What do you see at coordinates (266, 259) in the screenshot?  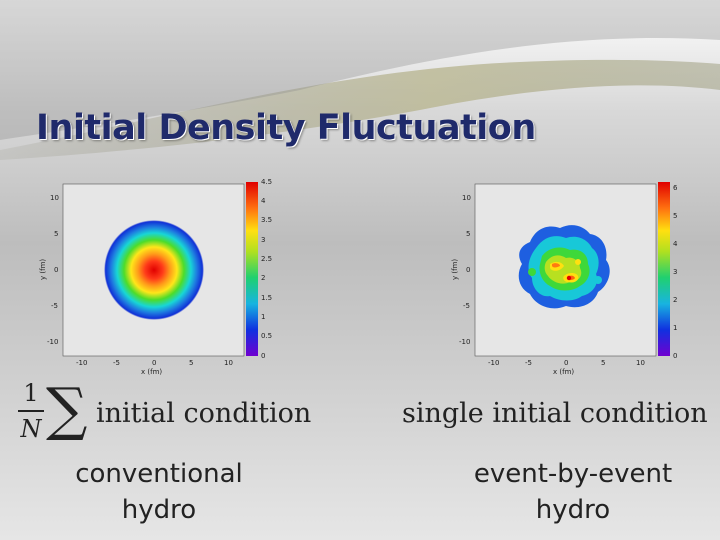 I see `cbar-tick: 2.5` at bounding box center [266, 259].